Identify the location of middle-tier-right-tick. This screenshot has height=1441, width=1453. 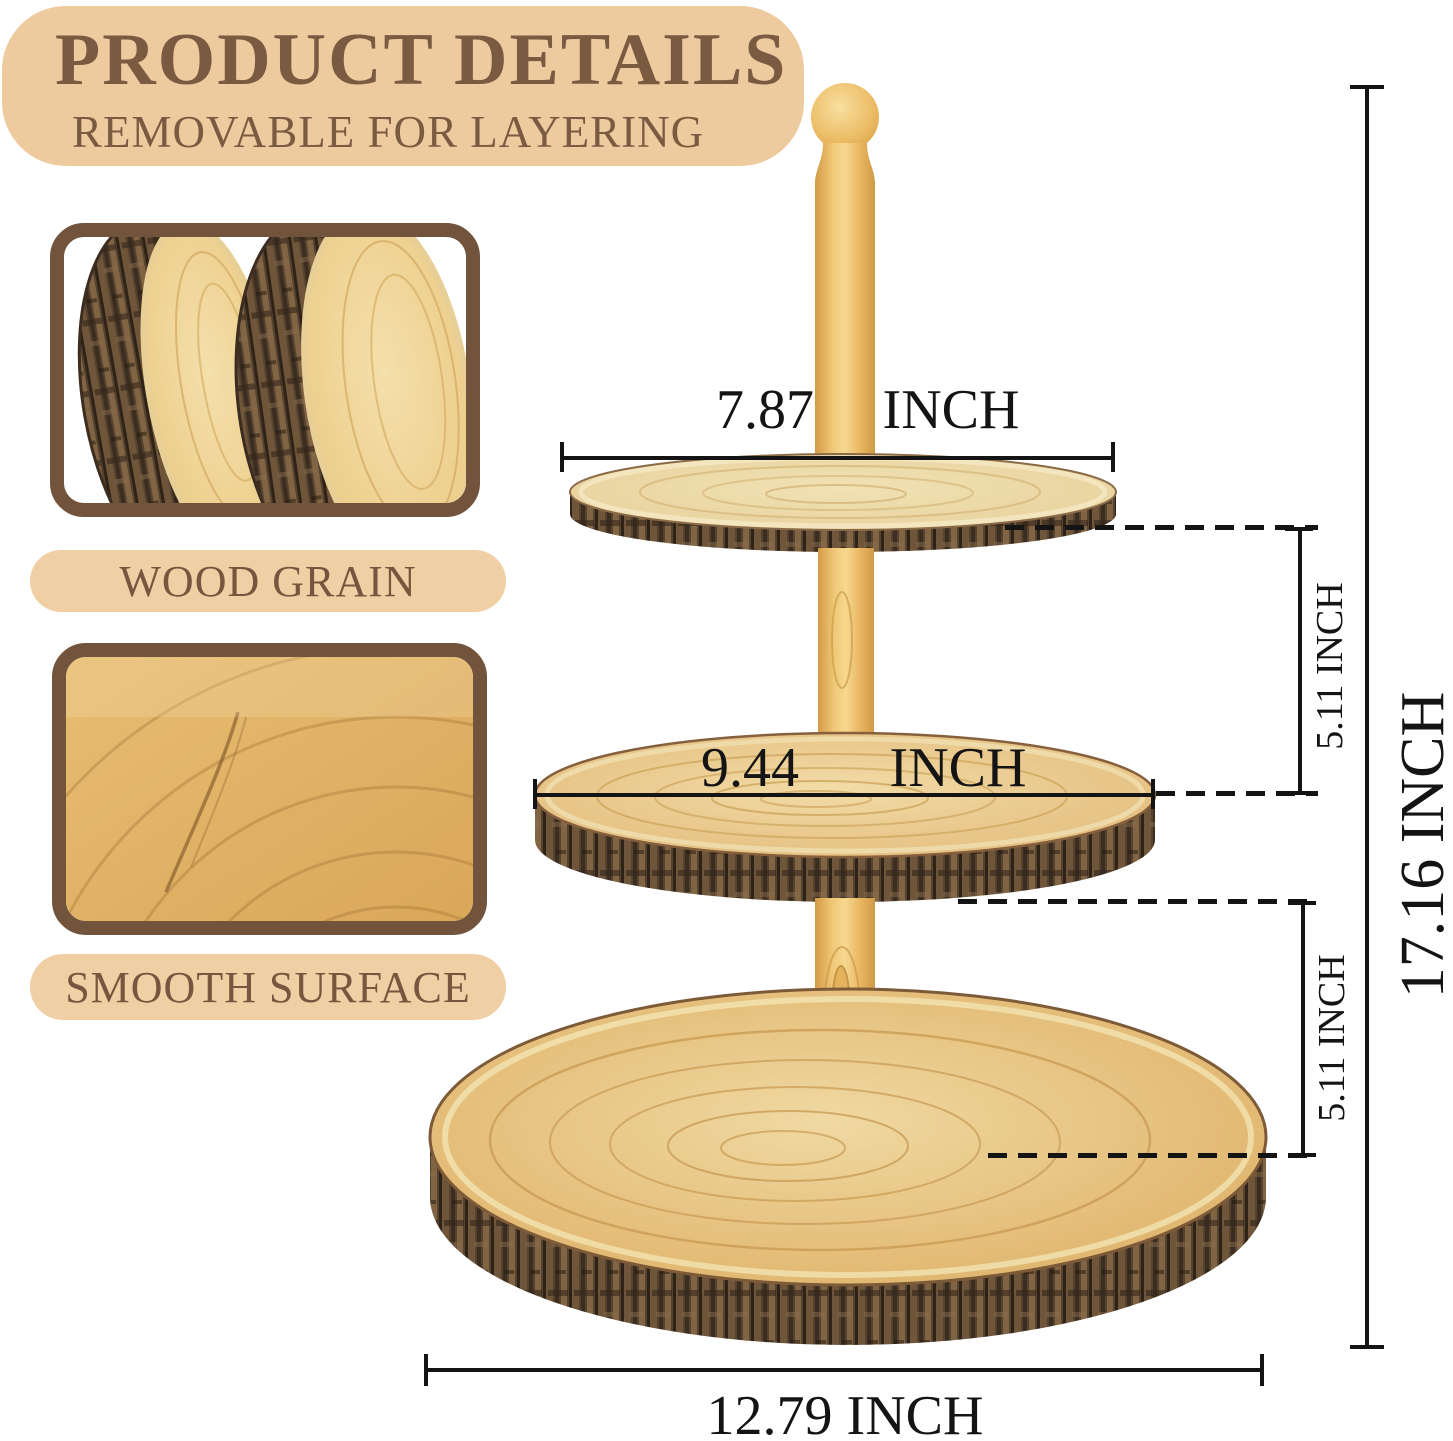
(1153, 794).